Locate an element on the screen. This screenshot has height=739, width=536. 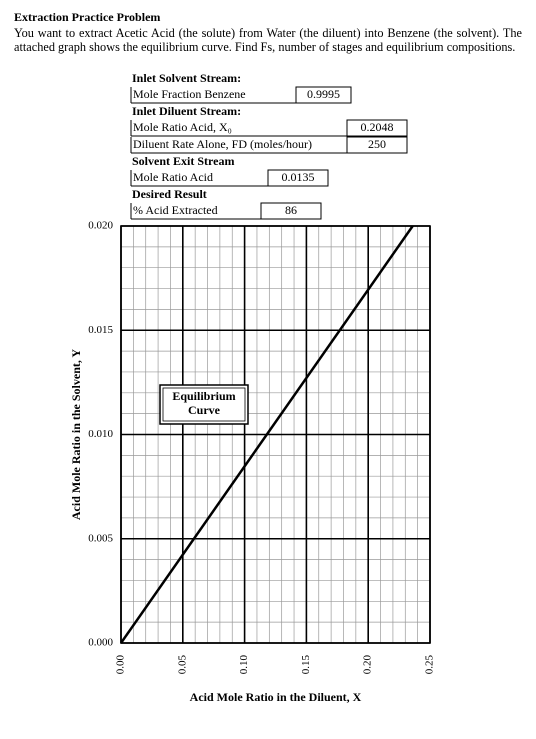
x-tick-label: 0.05 is located at coordinates (182, 665).